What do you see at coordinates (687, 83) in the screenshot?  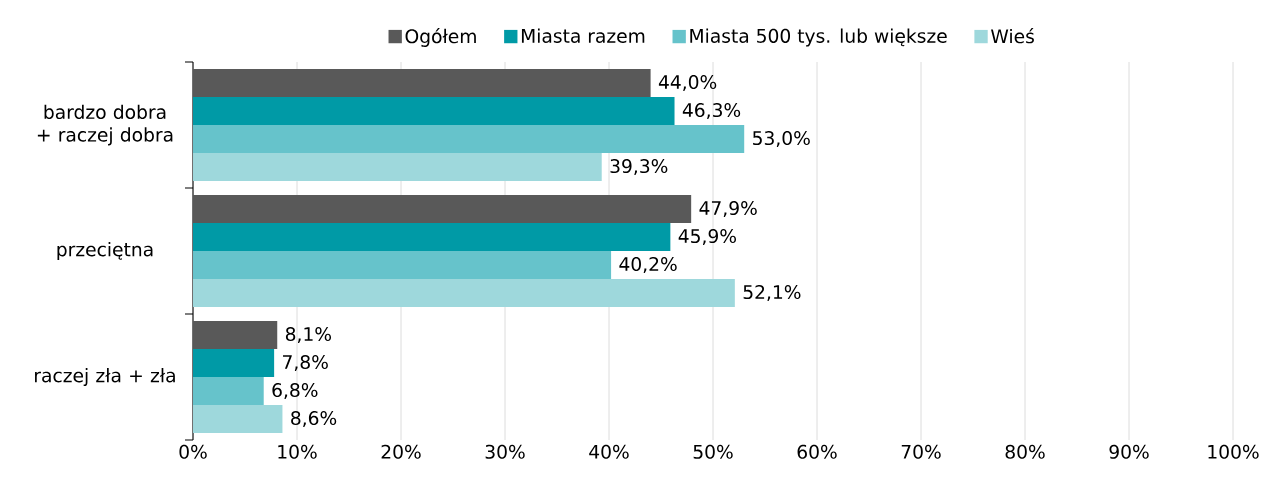 I see `data-label: 44,0%` at bounding box center [687, 83].